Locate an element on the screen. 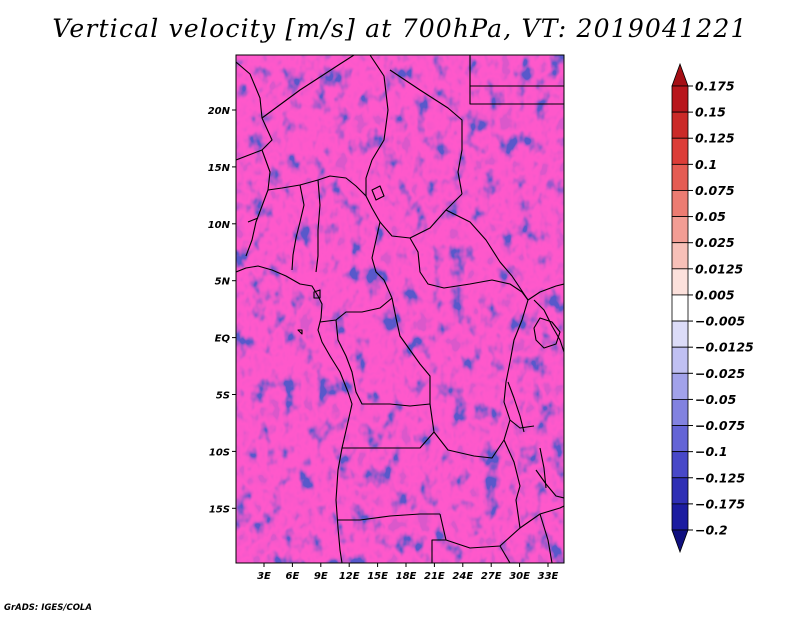 Image resolution: width=800 pixels, height=618 pixels. colorbar-label: 0.1 is located at coordinates (706, 164).